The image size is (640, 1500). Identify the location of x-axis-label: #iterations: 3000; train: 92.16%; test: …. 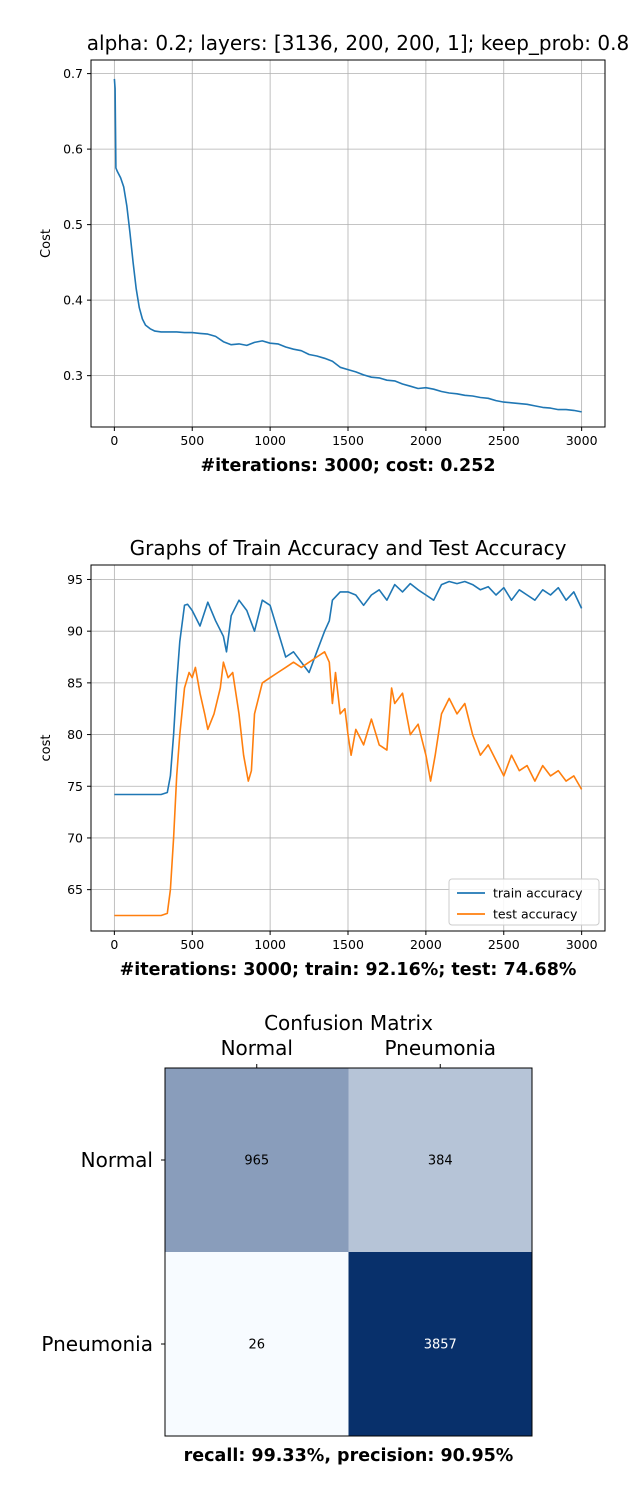
(348, 970).